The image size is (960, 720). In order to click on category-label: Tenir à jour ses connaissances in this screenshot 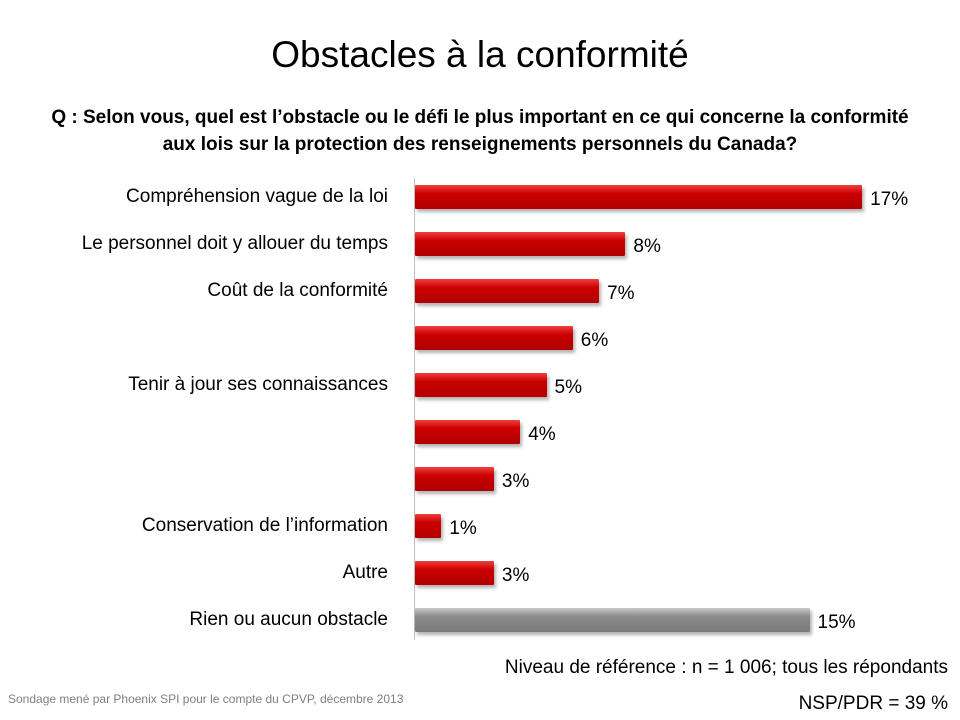, I will do `click(258, 384)`.